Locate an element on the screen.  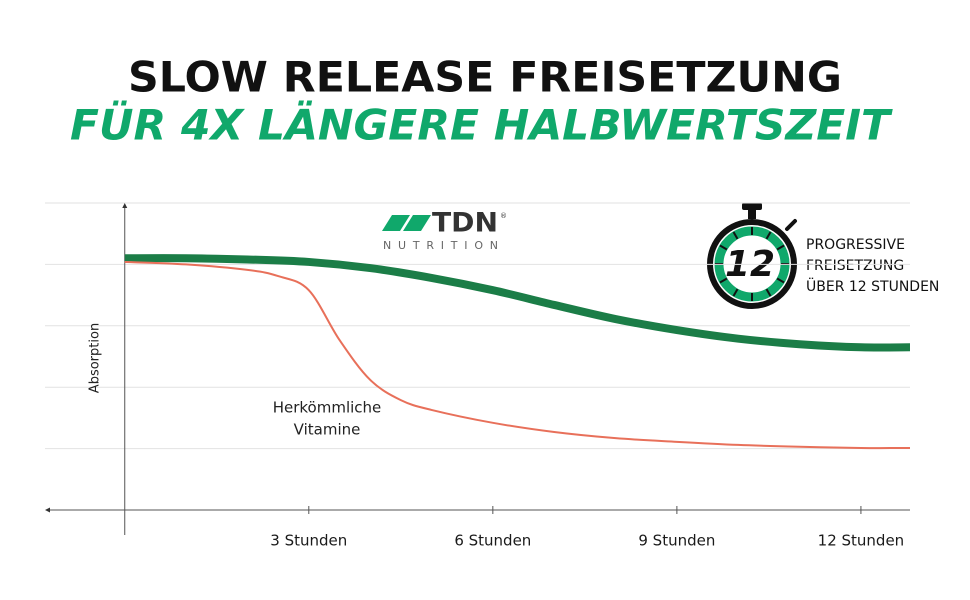
logo-registered: ® is located at coordinates (503, 216).